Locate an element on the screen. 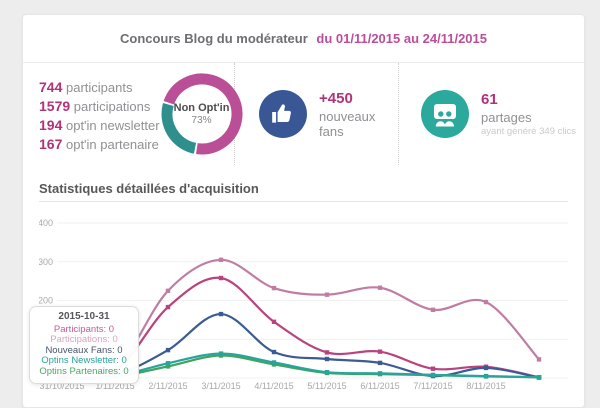 The image size is (600, 408). fans-text: +450 nouveaux fans is located at coordinates (358, 114).